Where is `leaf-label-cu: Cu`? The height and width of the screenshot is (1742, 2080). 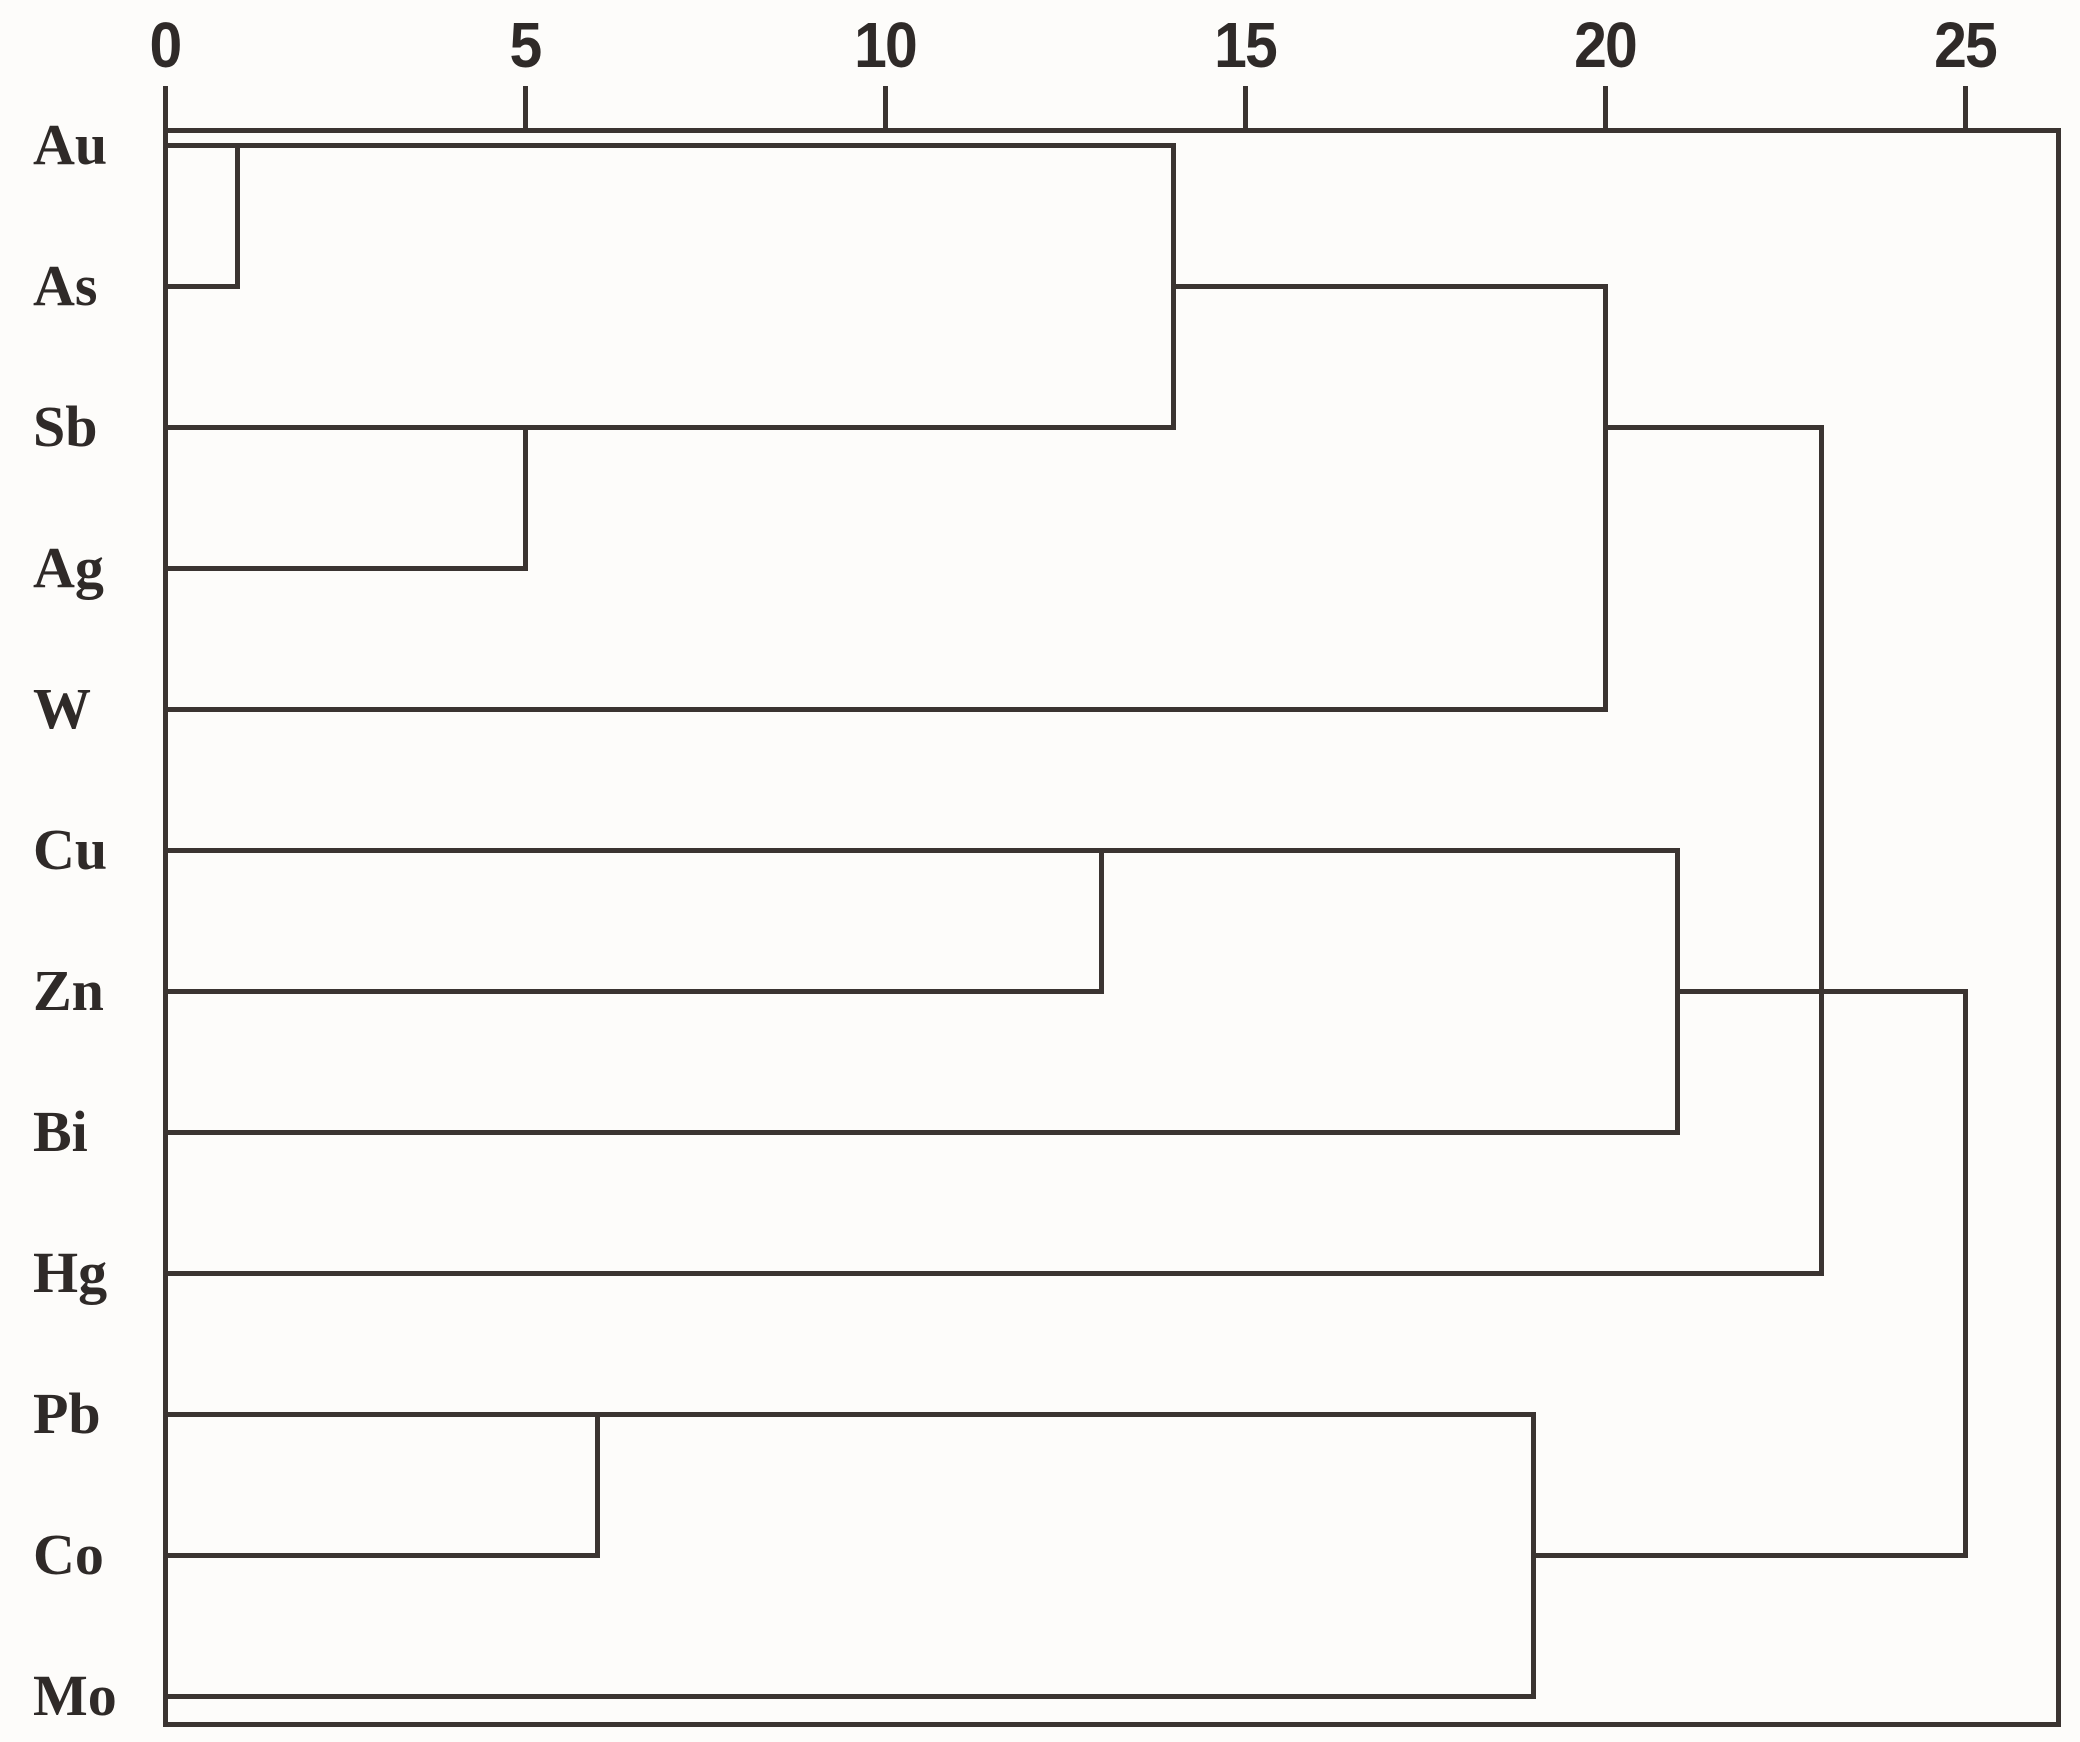
leaf-label-cu: Cu is located at coordinates (70, 849).